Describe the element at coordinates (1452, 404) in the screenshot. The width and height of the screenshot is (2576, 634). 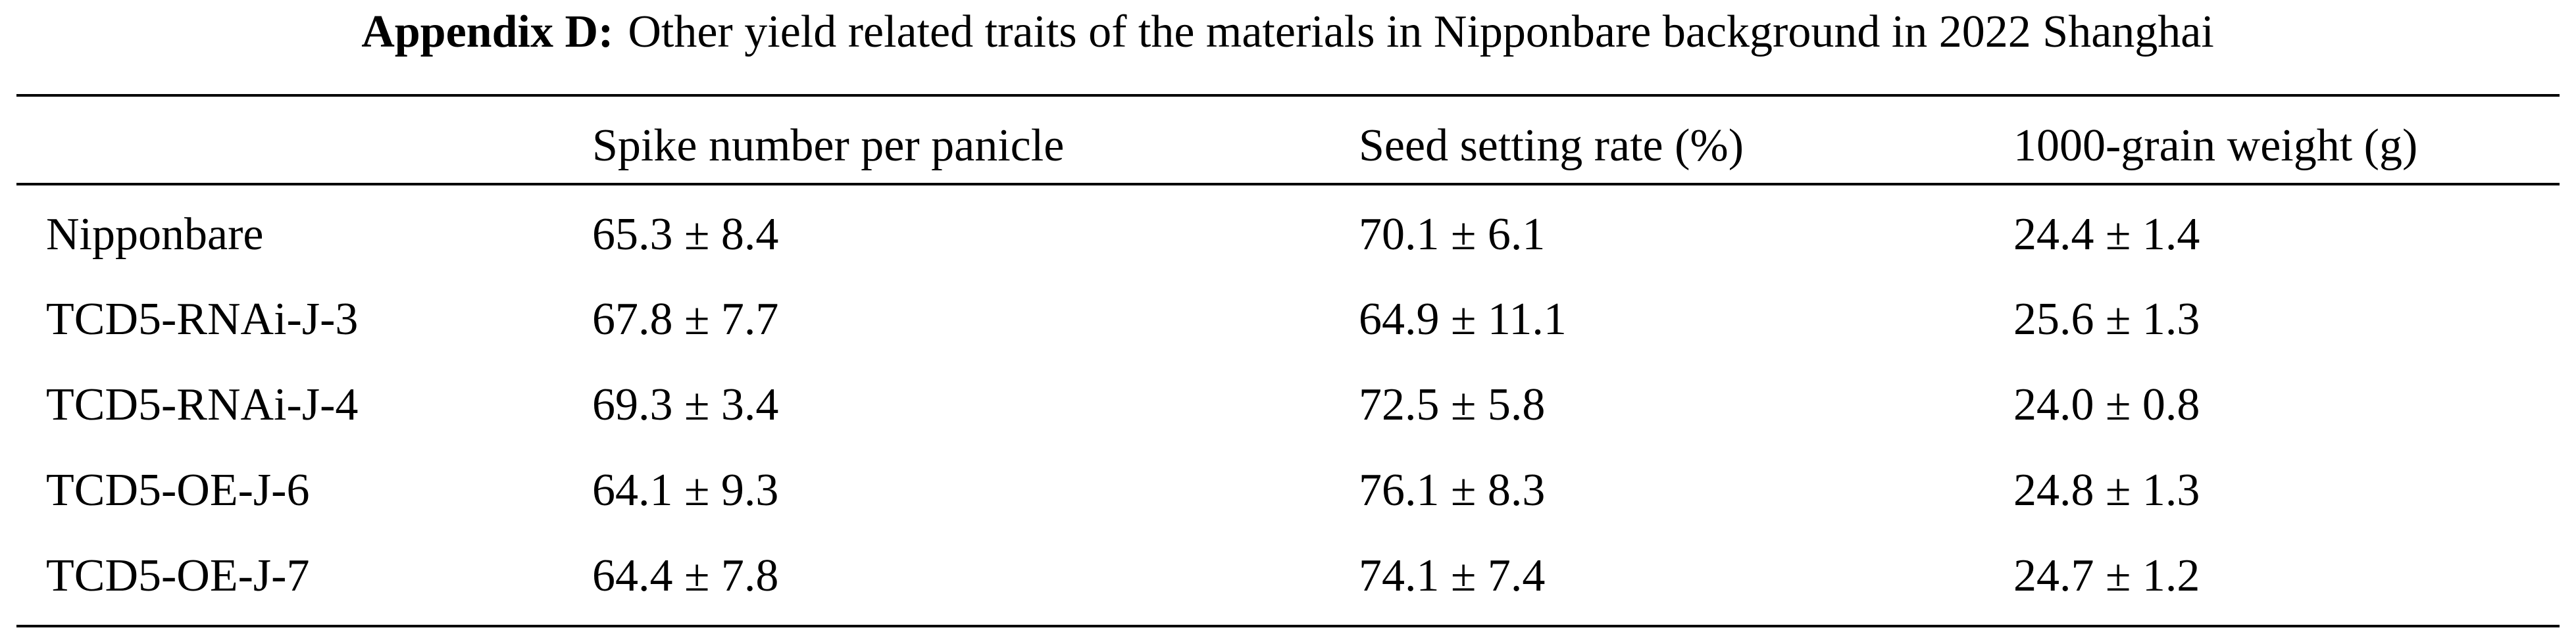
I see `cell: 72.5 ± 5.8` at that location.